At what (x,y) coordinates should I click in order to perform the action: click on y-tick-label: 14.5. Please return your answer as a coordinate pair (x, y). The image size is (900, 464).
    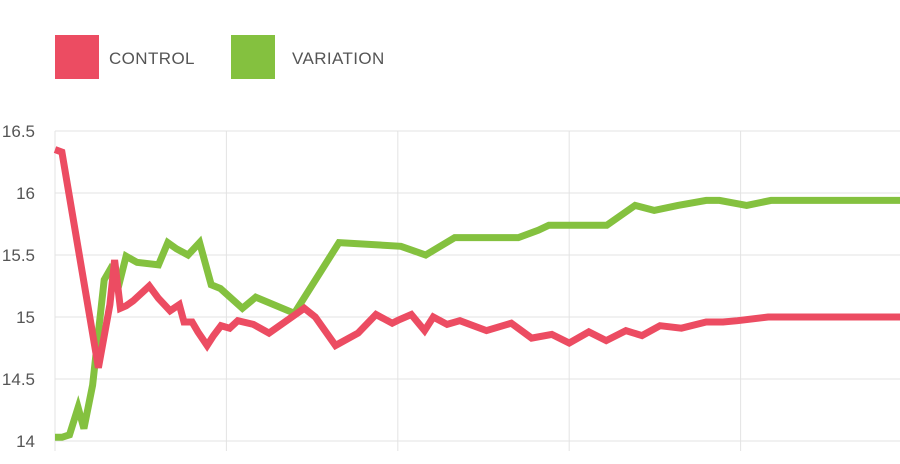
    Looking at the image, I should click on (18, 379).